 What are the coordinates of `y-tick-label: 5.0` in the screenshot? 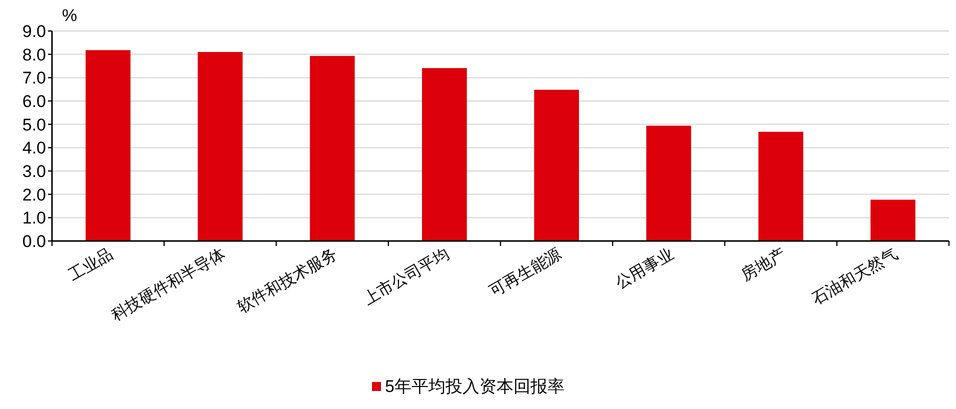 It's located at (34, 124).